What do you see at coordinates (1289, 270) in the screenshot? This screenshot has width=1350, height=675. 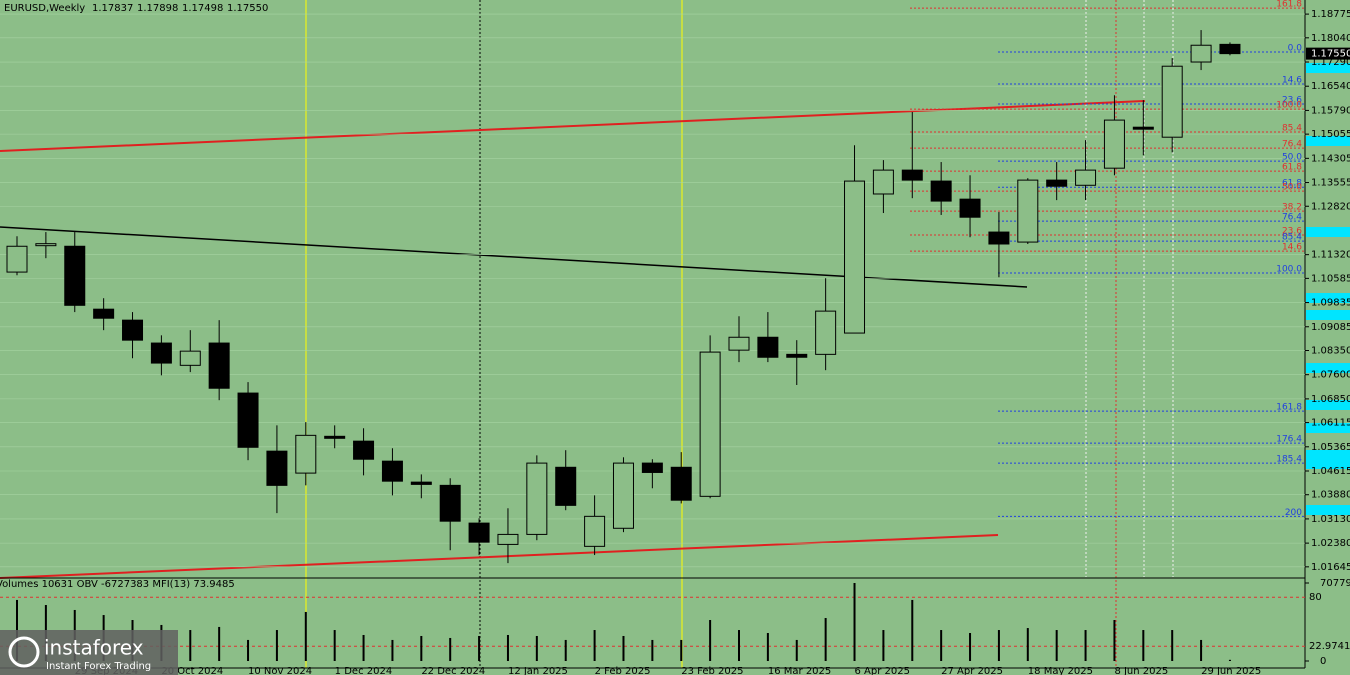 I see `fib-label: 100.0` at bounding box center [1289, 270].